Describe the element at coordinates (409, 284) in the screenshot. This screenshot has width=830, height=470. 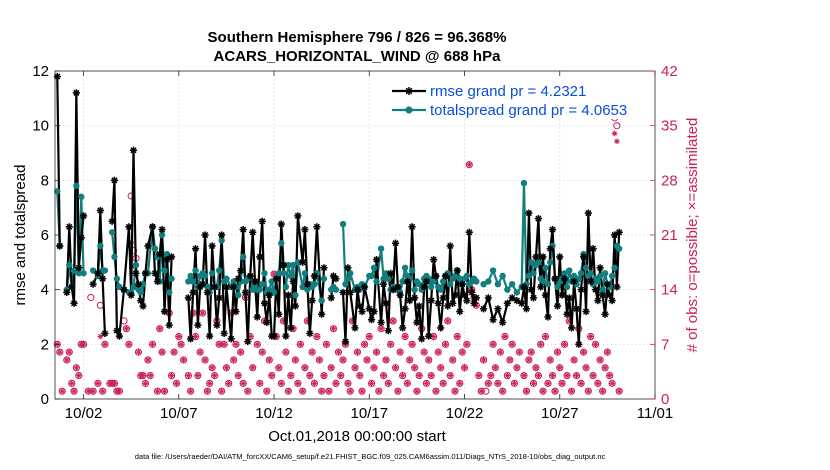
I see `rmse-line` at that location.